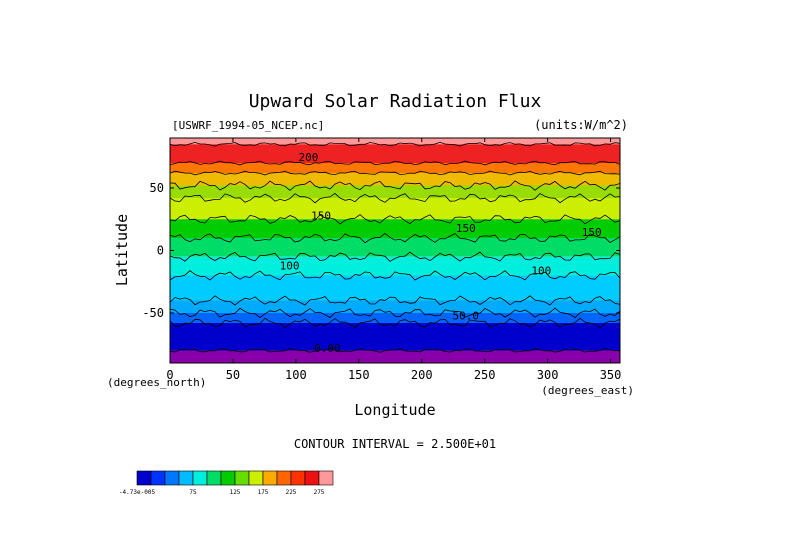  I want to click on y-tick-label: 0, so click(160, 251).